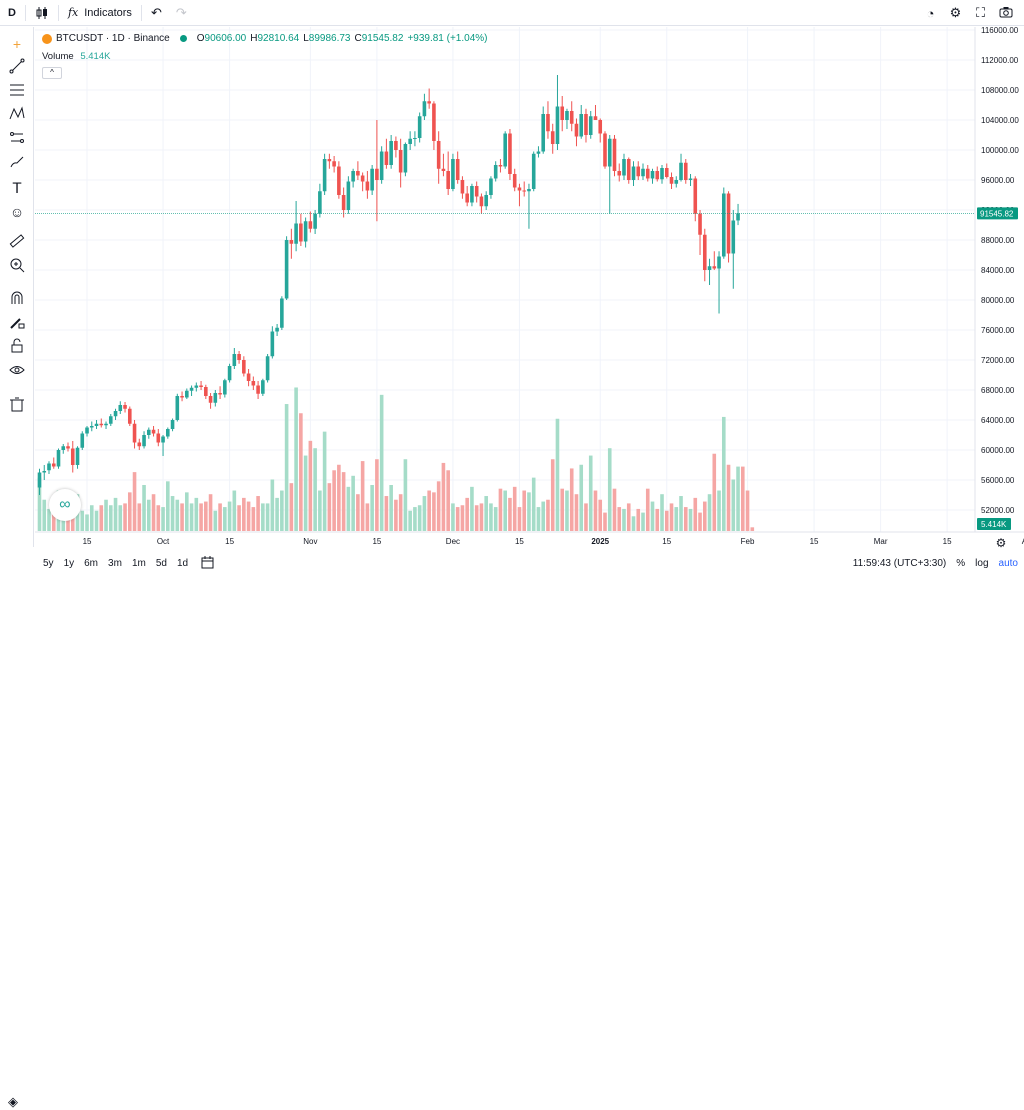 The width and height of the screenshot is (1024, 1110). What do you see at coordinates (13, 1102) in the screenshot?
I see `object-tree-button: ◈` at bounding box center [13, 1102].